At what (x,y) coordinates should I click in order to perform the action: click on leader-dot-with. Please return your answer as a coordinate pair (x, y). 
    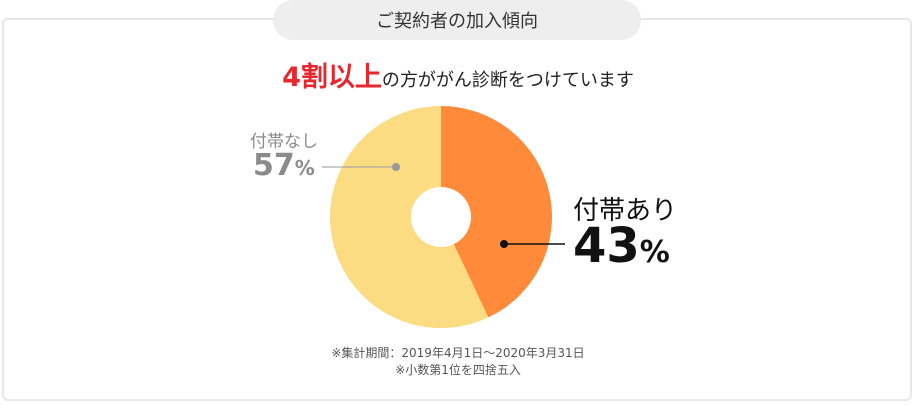
    Looking at the image, I should click on (504, 244).